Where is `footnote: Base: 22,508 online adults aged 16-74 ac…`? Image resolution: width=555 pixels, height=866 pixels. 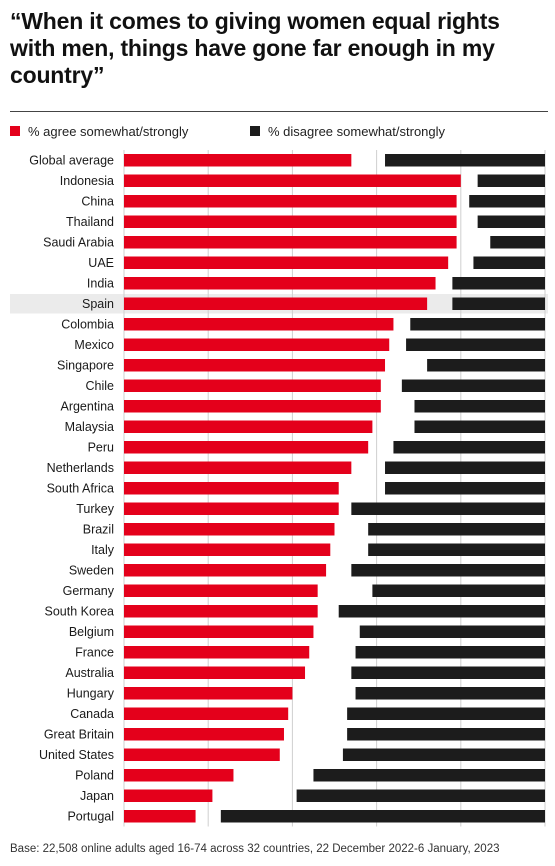
footnote: Base: 22,508 online adults aged 16-74 ac… is located at coordinates (255, 849).